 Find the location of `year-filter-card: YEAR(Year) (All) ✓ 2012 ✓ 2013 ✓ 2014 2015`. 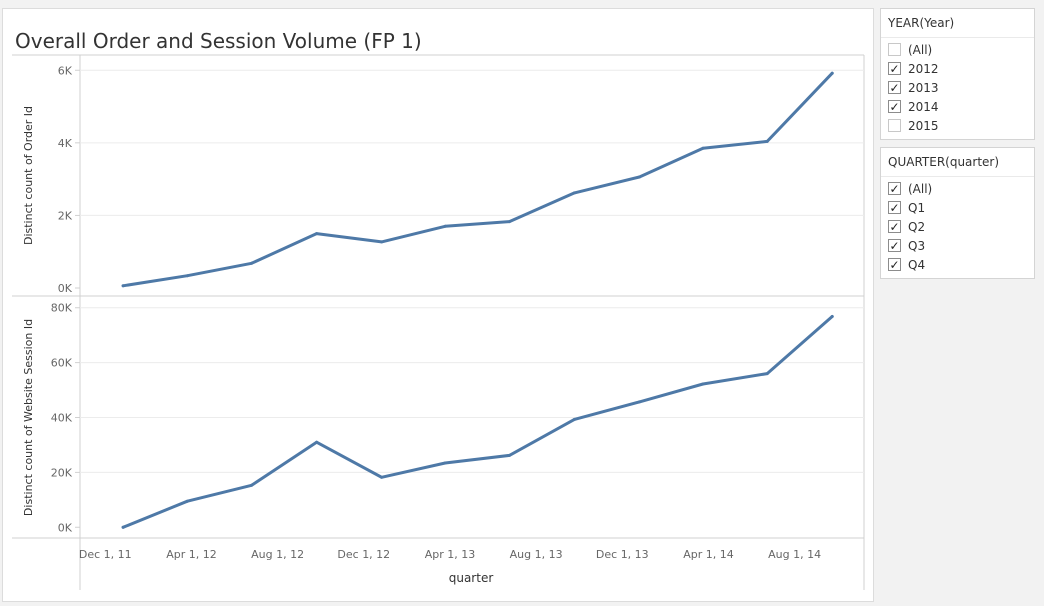

year-filter-card: YEAR(Year) (All) ✓ 2012 ✓ 2013 ✓ 2014 2015 is located at coordinates (957, 74).